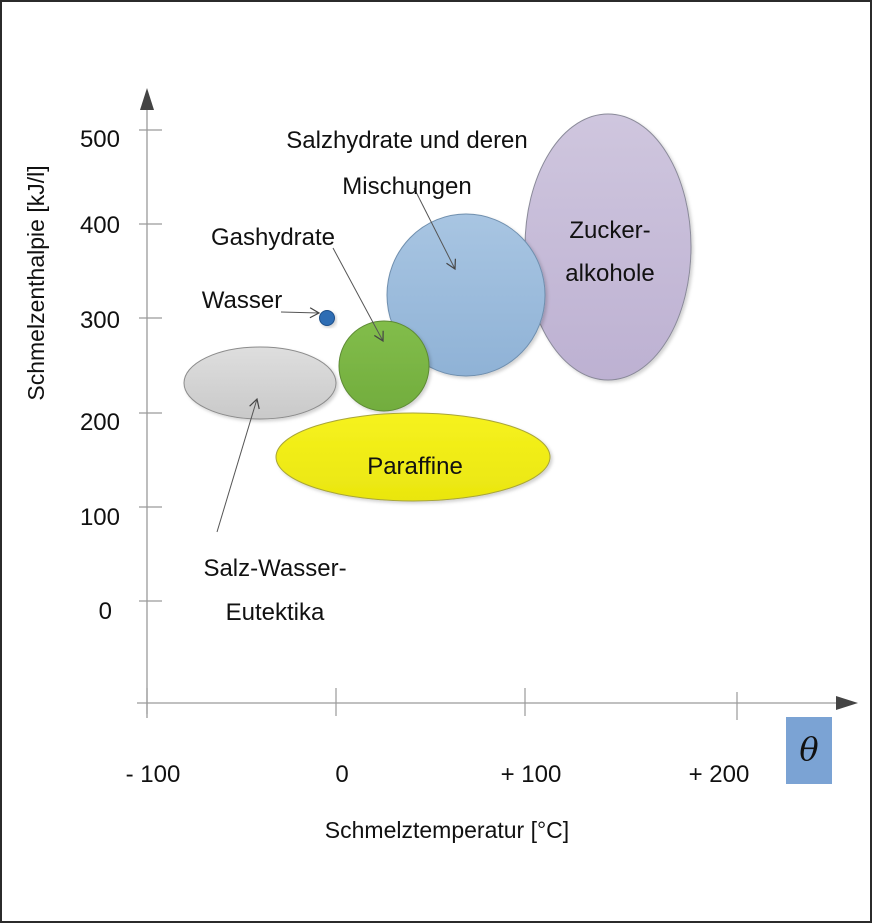  Describe the element at coordinates (242, 300) in the screenshot. I see `wasser-label: Wasser` at that location.